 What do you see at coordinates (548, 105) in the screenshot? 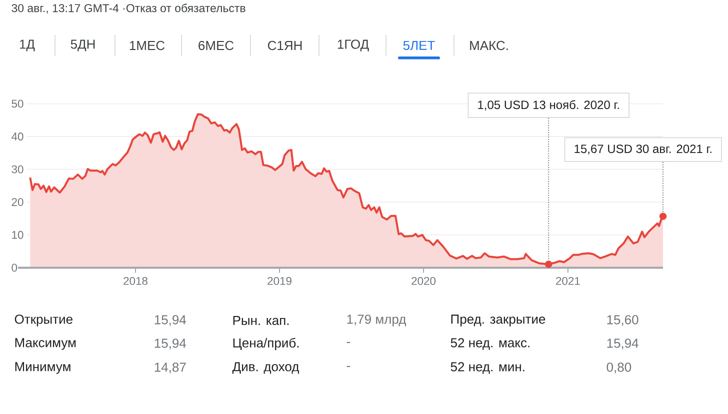
I see `annotation: 1,05 USD 13 нояб. 2020 г.` at bounding box center [548, 105].